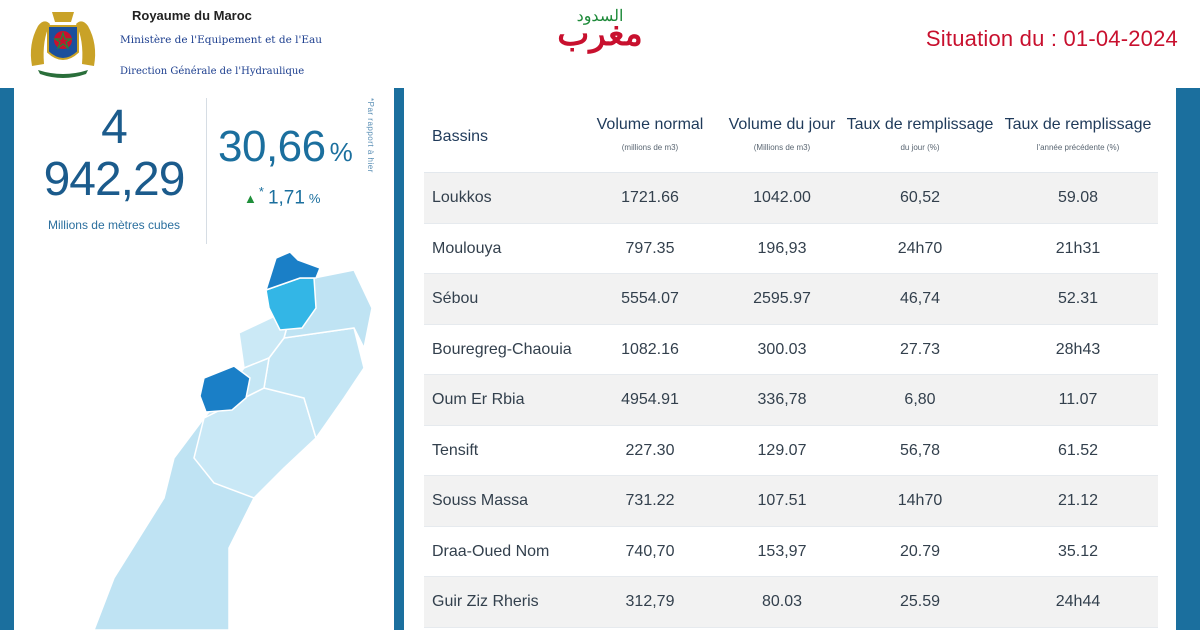  What do you see at coordinates (114, 127) in the screenshot?
I see `total-volume-line1: 4` at bounding box center [114, 127].